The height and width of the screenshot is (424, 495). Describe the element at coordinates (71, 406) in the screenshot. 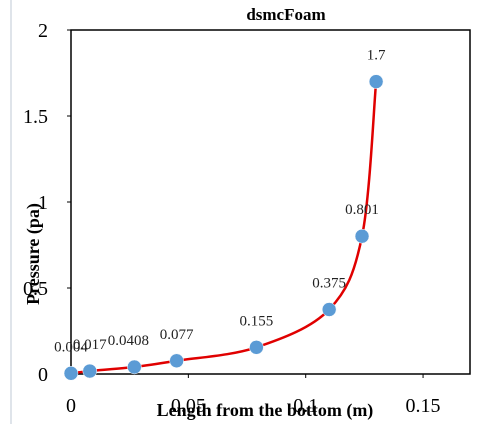

I see `x-tick-label: 0` at that location.